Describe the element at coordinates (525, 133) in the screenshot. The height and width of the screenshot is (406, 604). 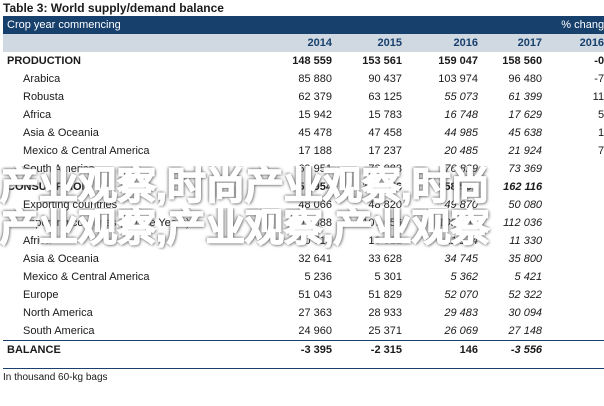
I see `value-cell: 45 638` at that location.